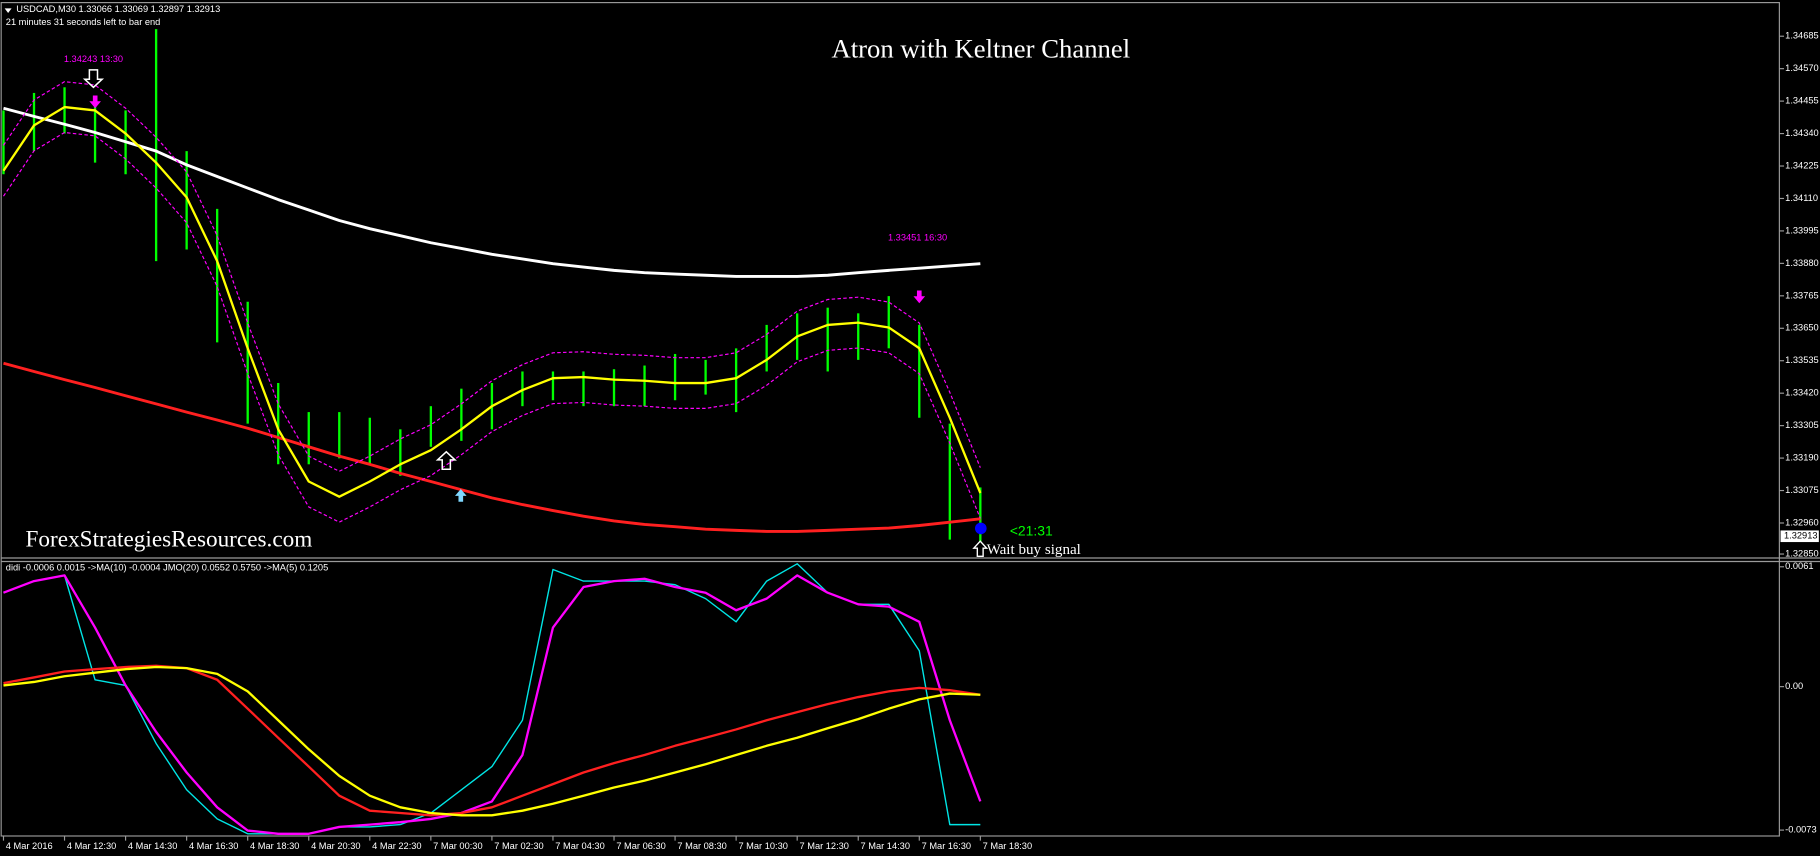  Describe the element at coordinates (824, 846) in the screenshot. I see `x-tick-label: 7 Mar 12:30` at that location.